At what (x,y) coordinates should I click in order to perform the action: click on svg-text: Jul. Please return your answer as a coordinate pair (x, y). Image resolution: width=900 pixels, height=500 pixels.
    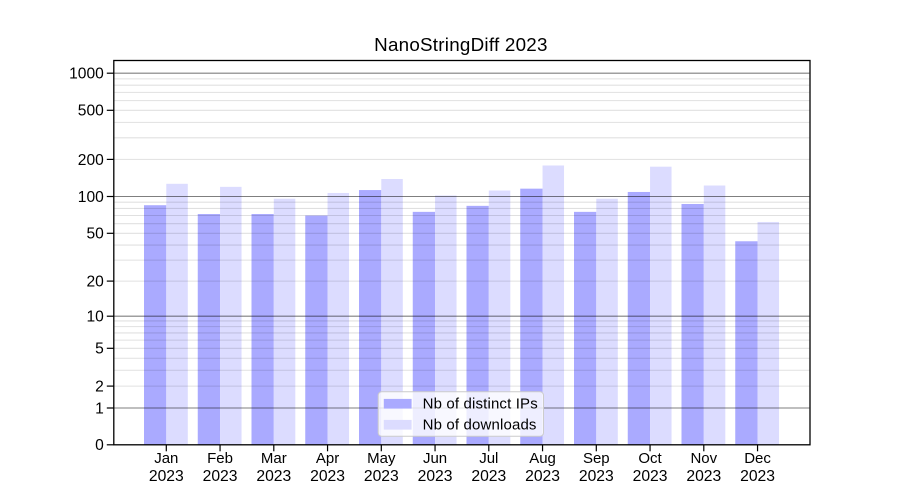
    Looking at the image, I should click on (488, 458).